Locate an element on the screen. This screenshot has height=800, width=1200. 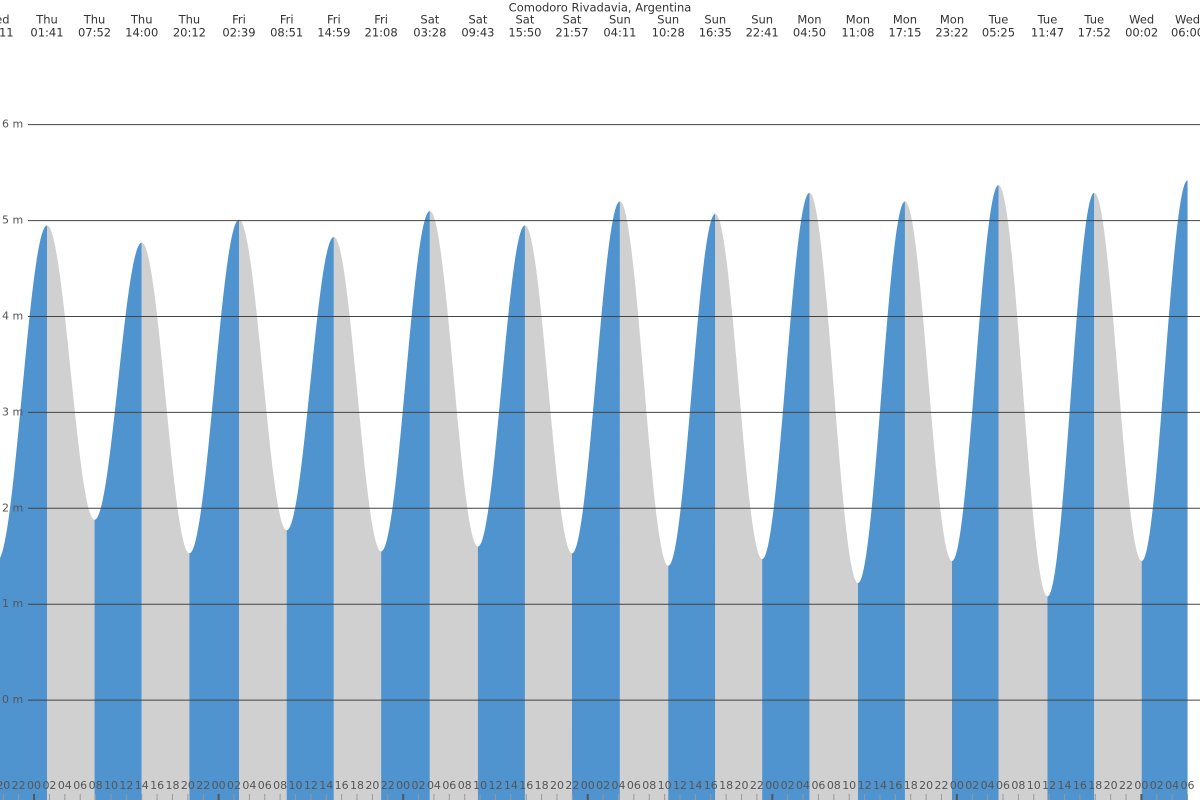
extreme-time: 07:52 is located at coordinates (94, 33).